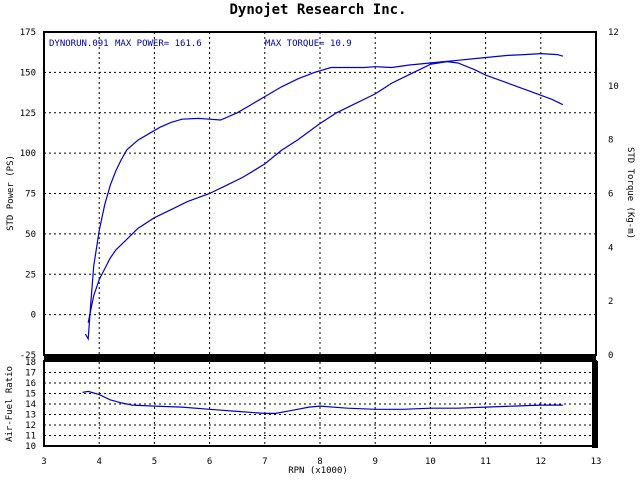 The height and width of the screenshot is (480, 640). Describe the element at coordinates (317, 10) in the screenshot. I see `chart-title: Dynojet Research Inc.` at that location.